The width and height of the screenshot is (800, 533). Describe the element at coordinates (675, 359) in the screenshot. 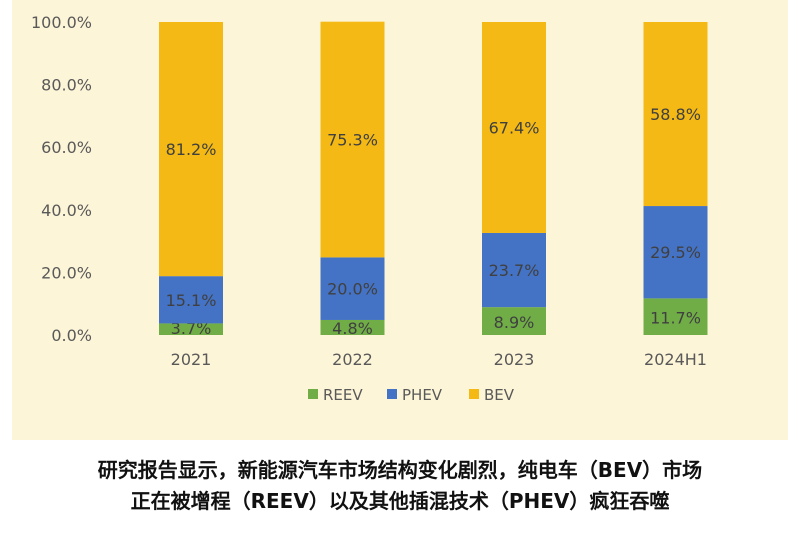

I see `x-tick-label: 2024H1` at that location.